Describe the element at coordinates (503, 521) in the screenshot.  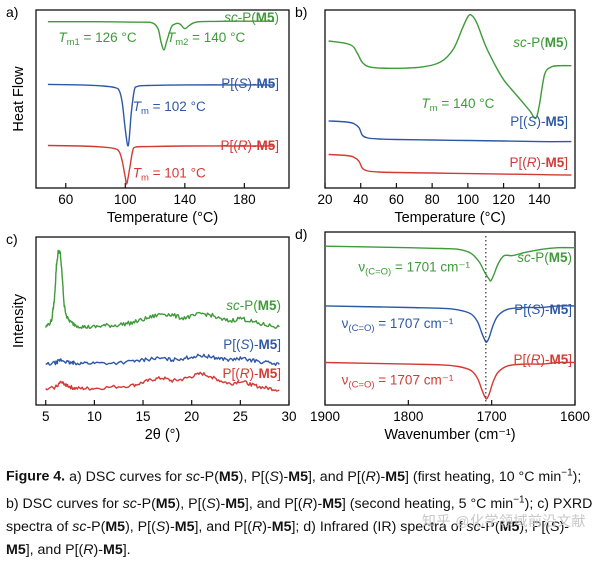
I see `watermark: 知乎 @化学领域前沿文献` at that location.